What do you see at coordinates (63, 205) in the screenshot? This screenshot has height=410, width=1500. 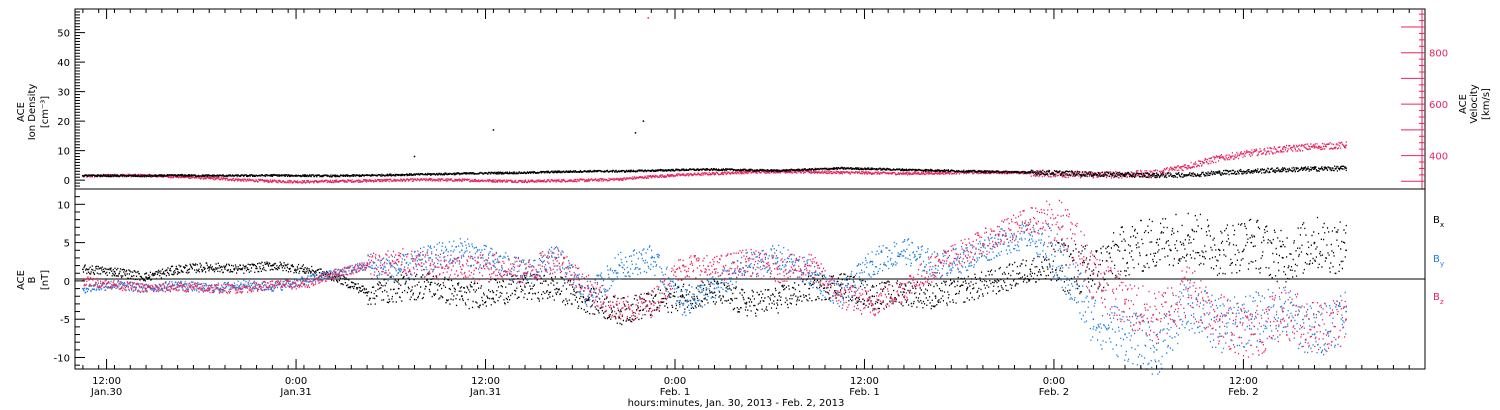 I see `field-tick-label: 10` at bounding box center [63, 205].